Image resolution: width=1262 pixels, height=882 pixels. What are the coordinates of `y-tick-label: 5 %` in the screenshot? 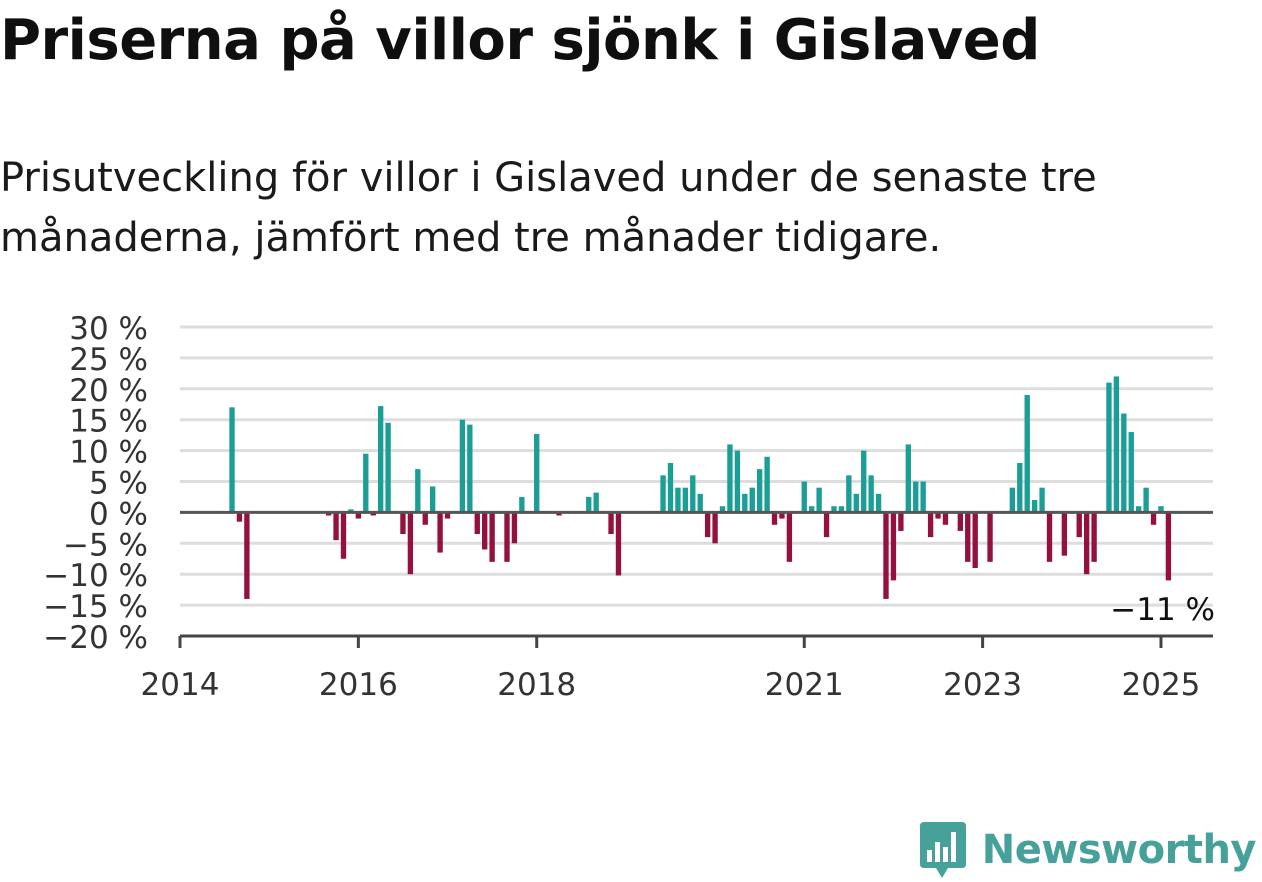 It's located at (118, 484).